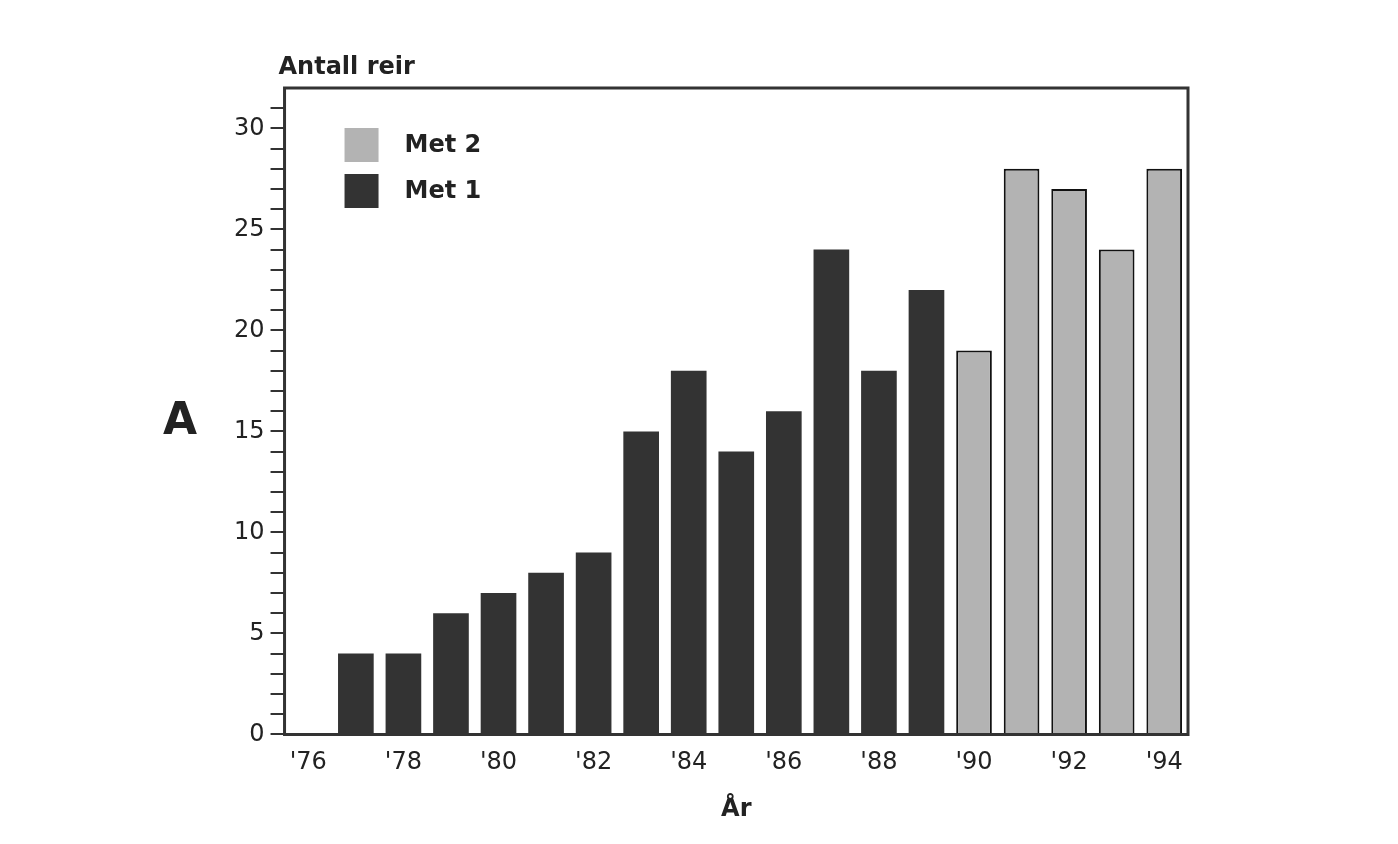 The height and width of the screenshot is (844, 1398). Describe the element at coordinates (249, 328) in the screenshot. I see `y-tick-label: 20` at that location.